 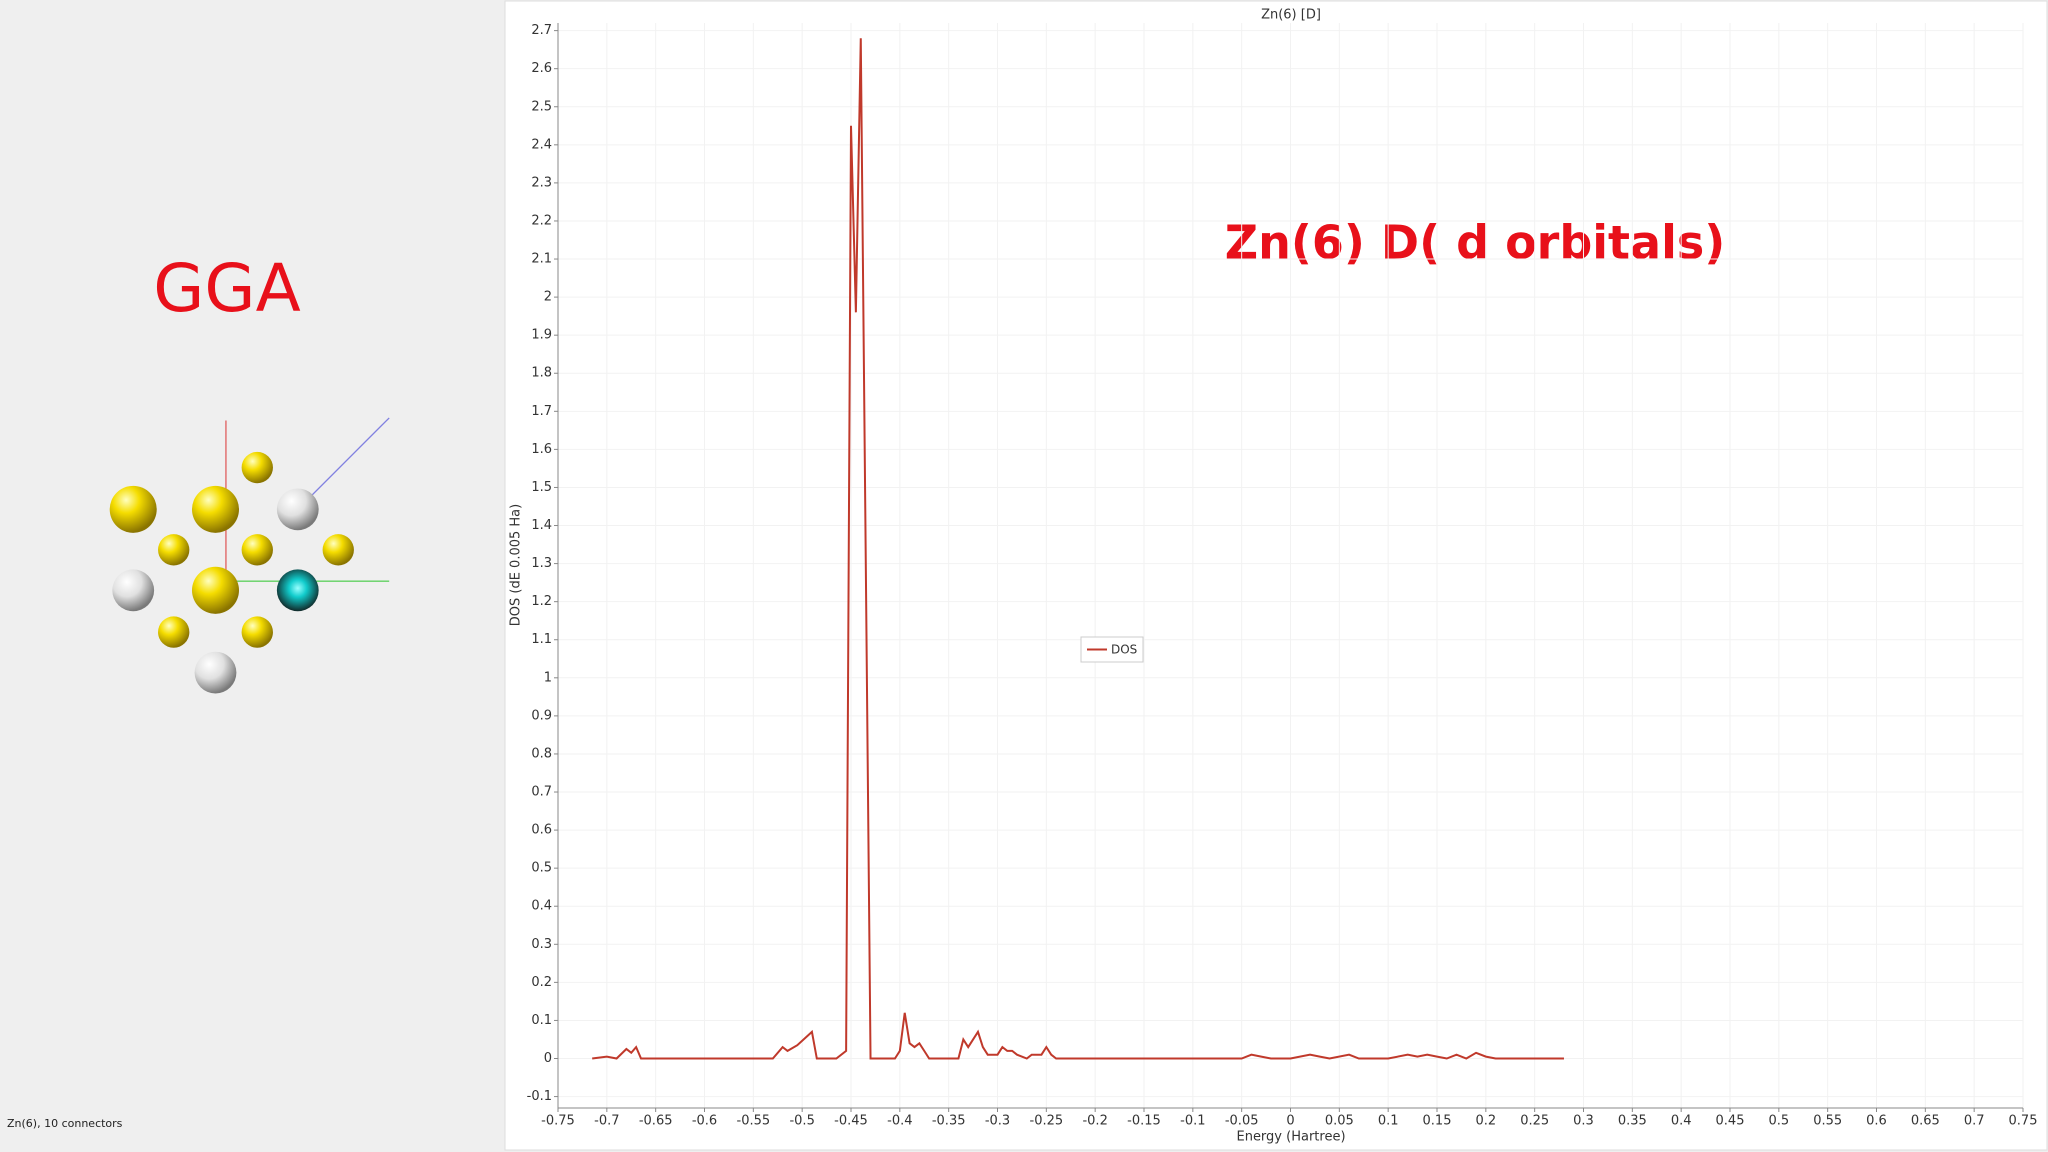 What do you see at coordinates (226, 288) in the screenshot?
I see `method-label: GGA` at bounding box center [226, 288].